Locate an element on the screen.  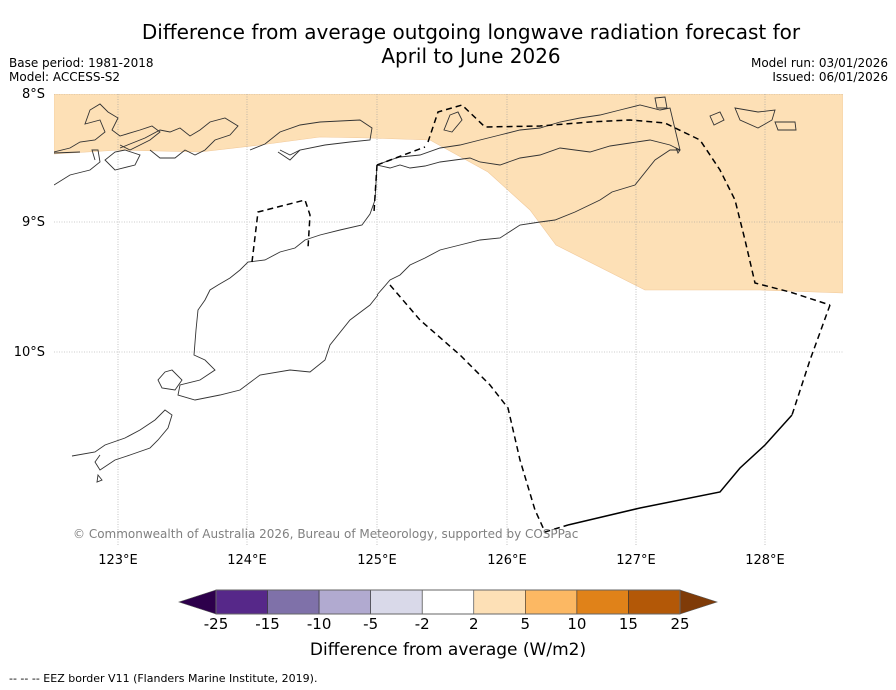
colorbar-frame is located at coordinates (448, 602).